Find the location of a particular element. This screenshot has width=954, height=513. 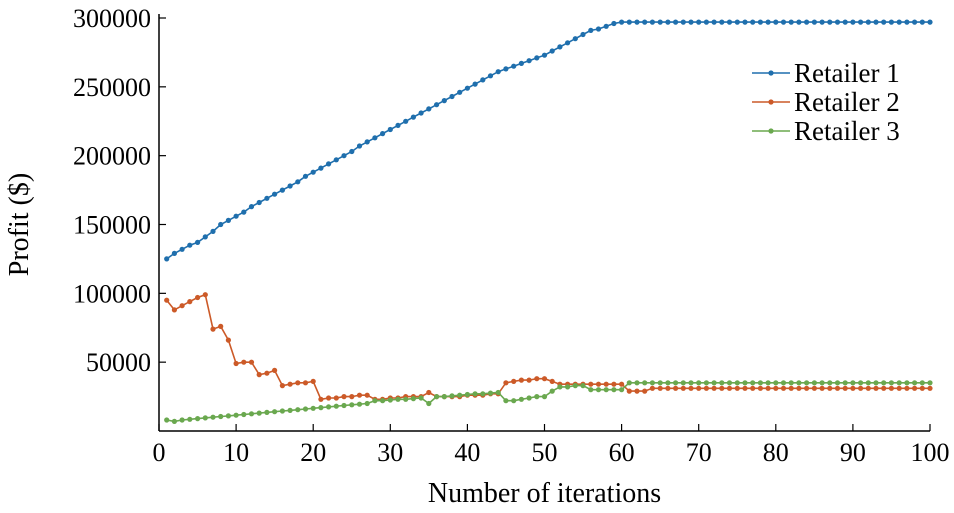

legend-retailer-3-label: Retailer 3 is located at coordinates (847, 131).